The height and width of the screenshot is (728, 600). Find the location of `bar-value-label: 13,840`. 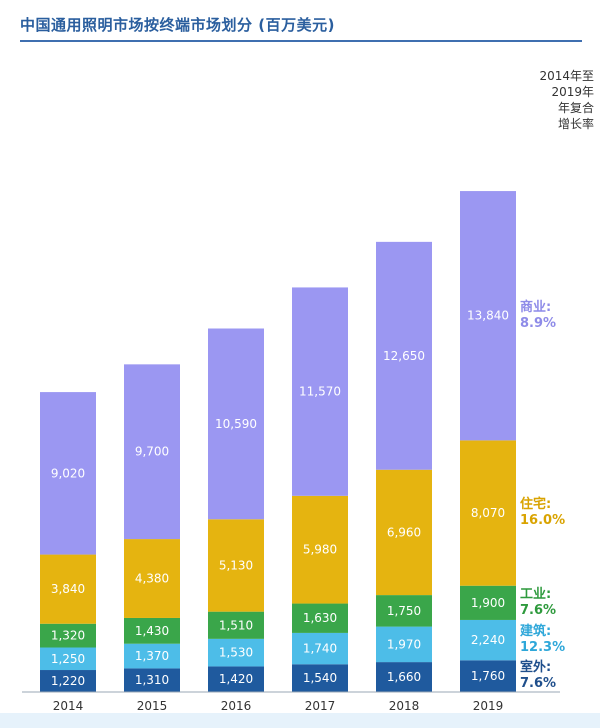

bar-value-label: 13,840 is located at coordinates (488, 316).